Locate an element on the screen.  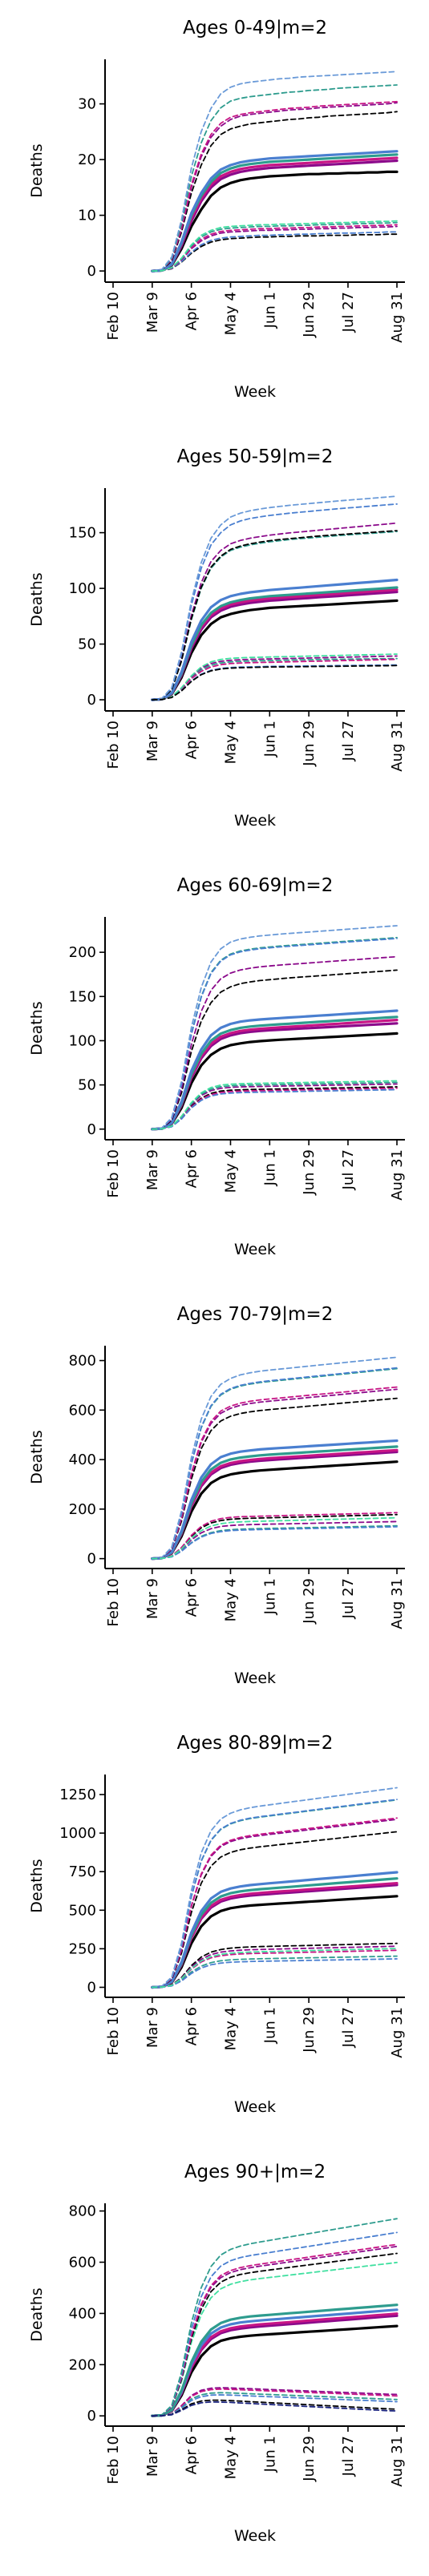
y-tick-label: 1250 is located at coordinates (77, 1795).